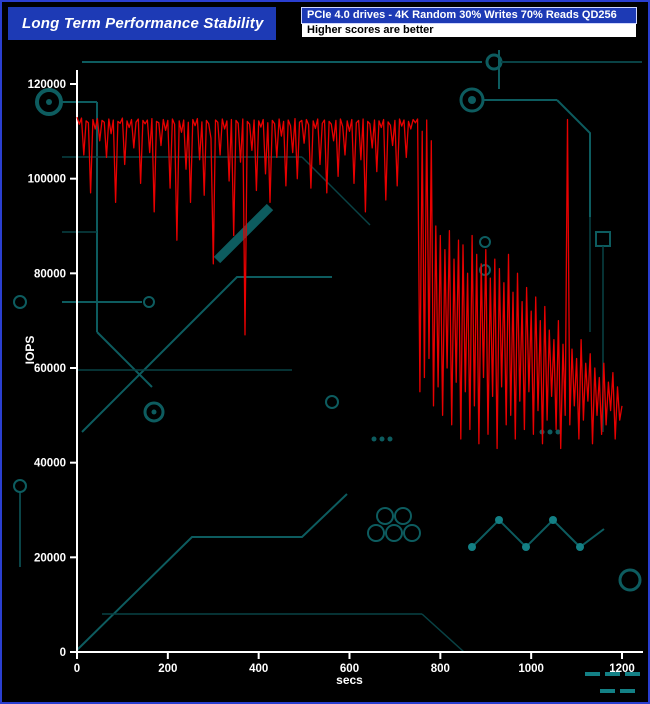 The width and height of the screenshot is (650, 704). I want to click on svg-text: 600, so click(349, 669).